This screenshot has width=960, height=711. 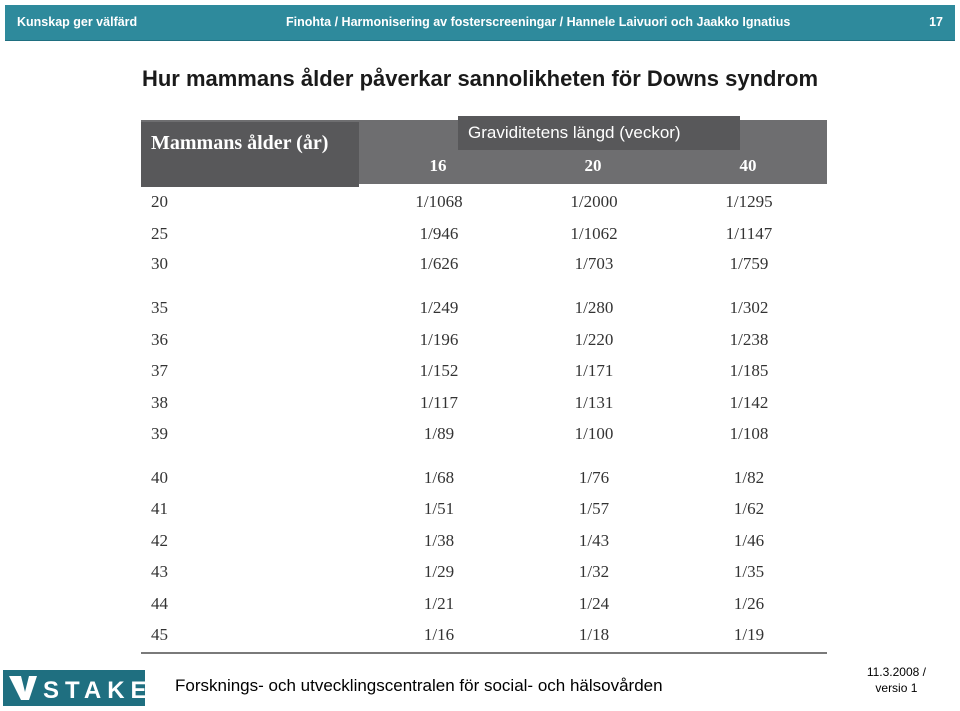 What do you see at coordinates (749, 307) in the screenshot?
I see `week-40-cell: 1/302` at bounding box center [749, 307].